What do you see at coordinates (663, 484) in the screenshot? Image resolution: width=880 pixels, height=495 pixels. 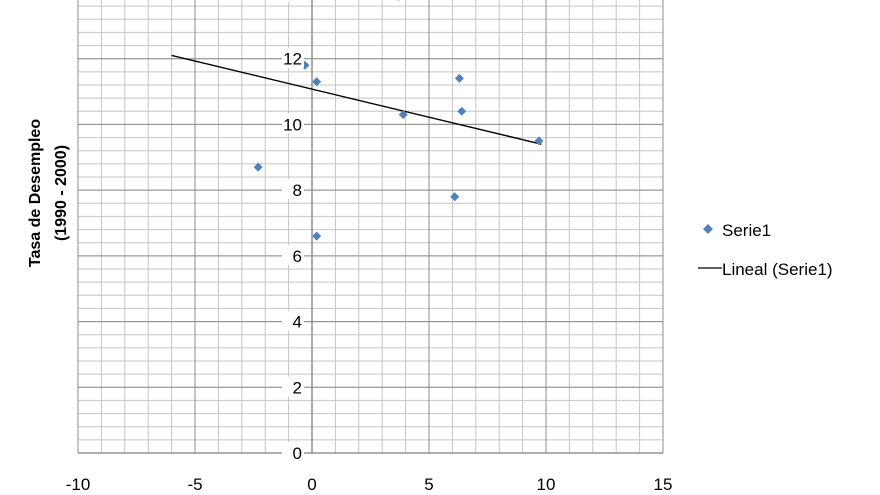 I see `x-tick-label: 15` at bounding box center [663, 484].